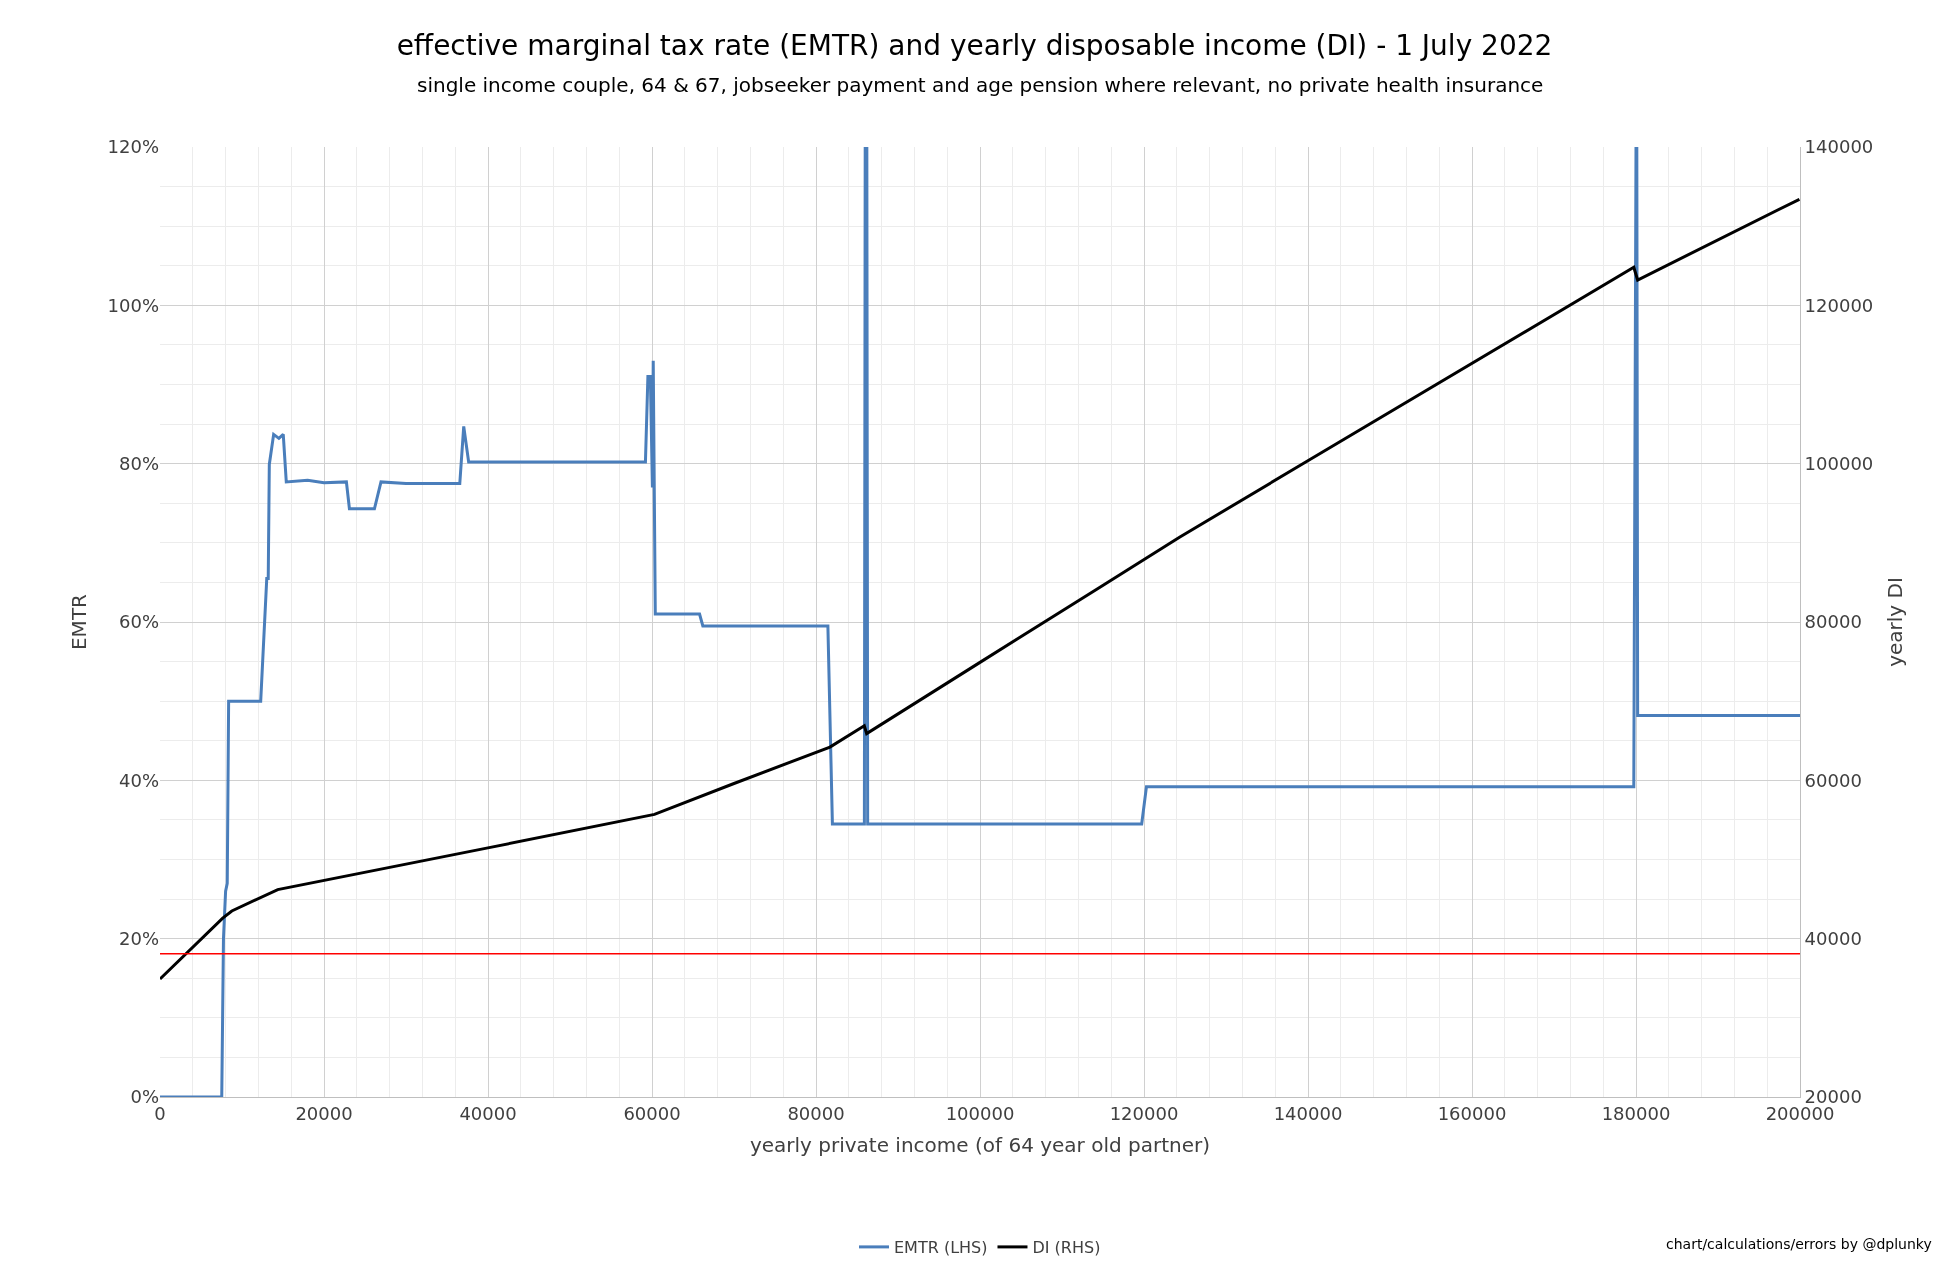 This screenshot has height=1276, width=1949. Describe the element at coordinates (1894, 622) in the screenshot. I see `y2-axis-title: yearly DI` at that location.